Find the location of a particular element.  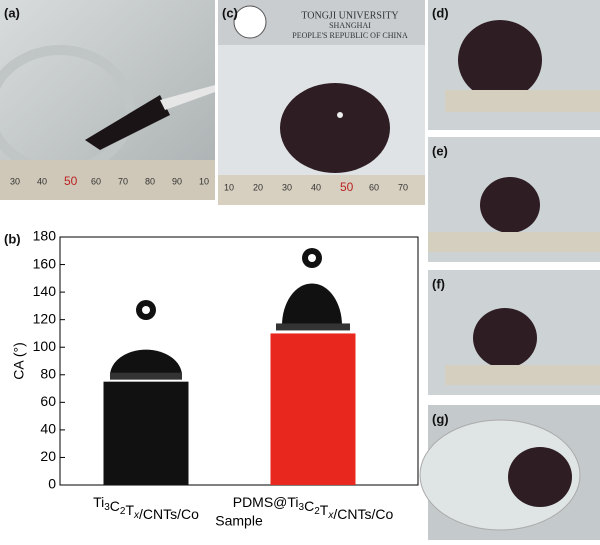

photo-e is located at coordinates (514, 199).